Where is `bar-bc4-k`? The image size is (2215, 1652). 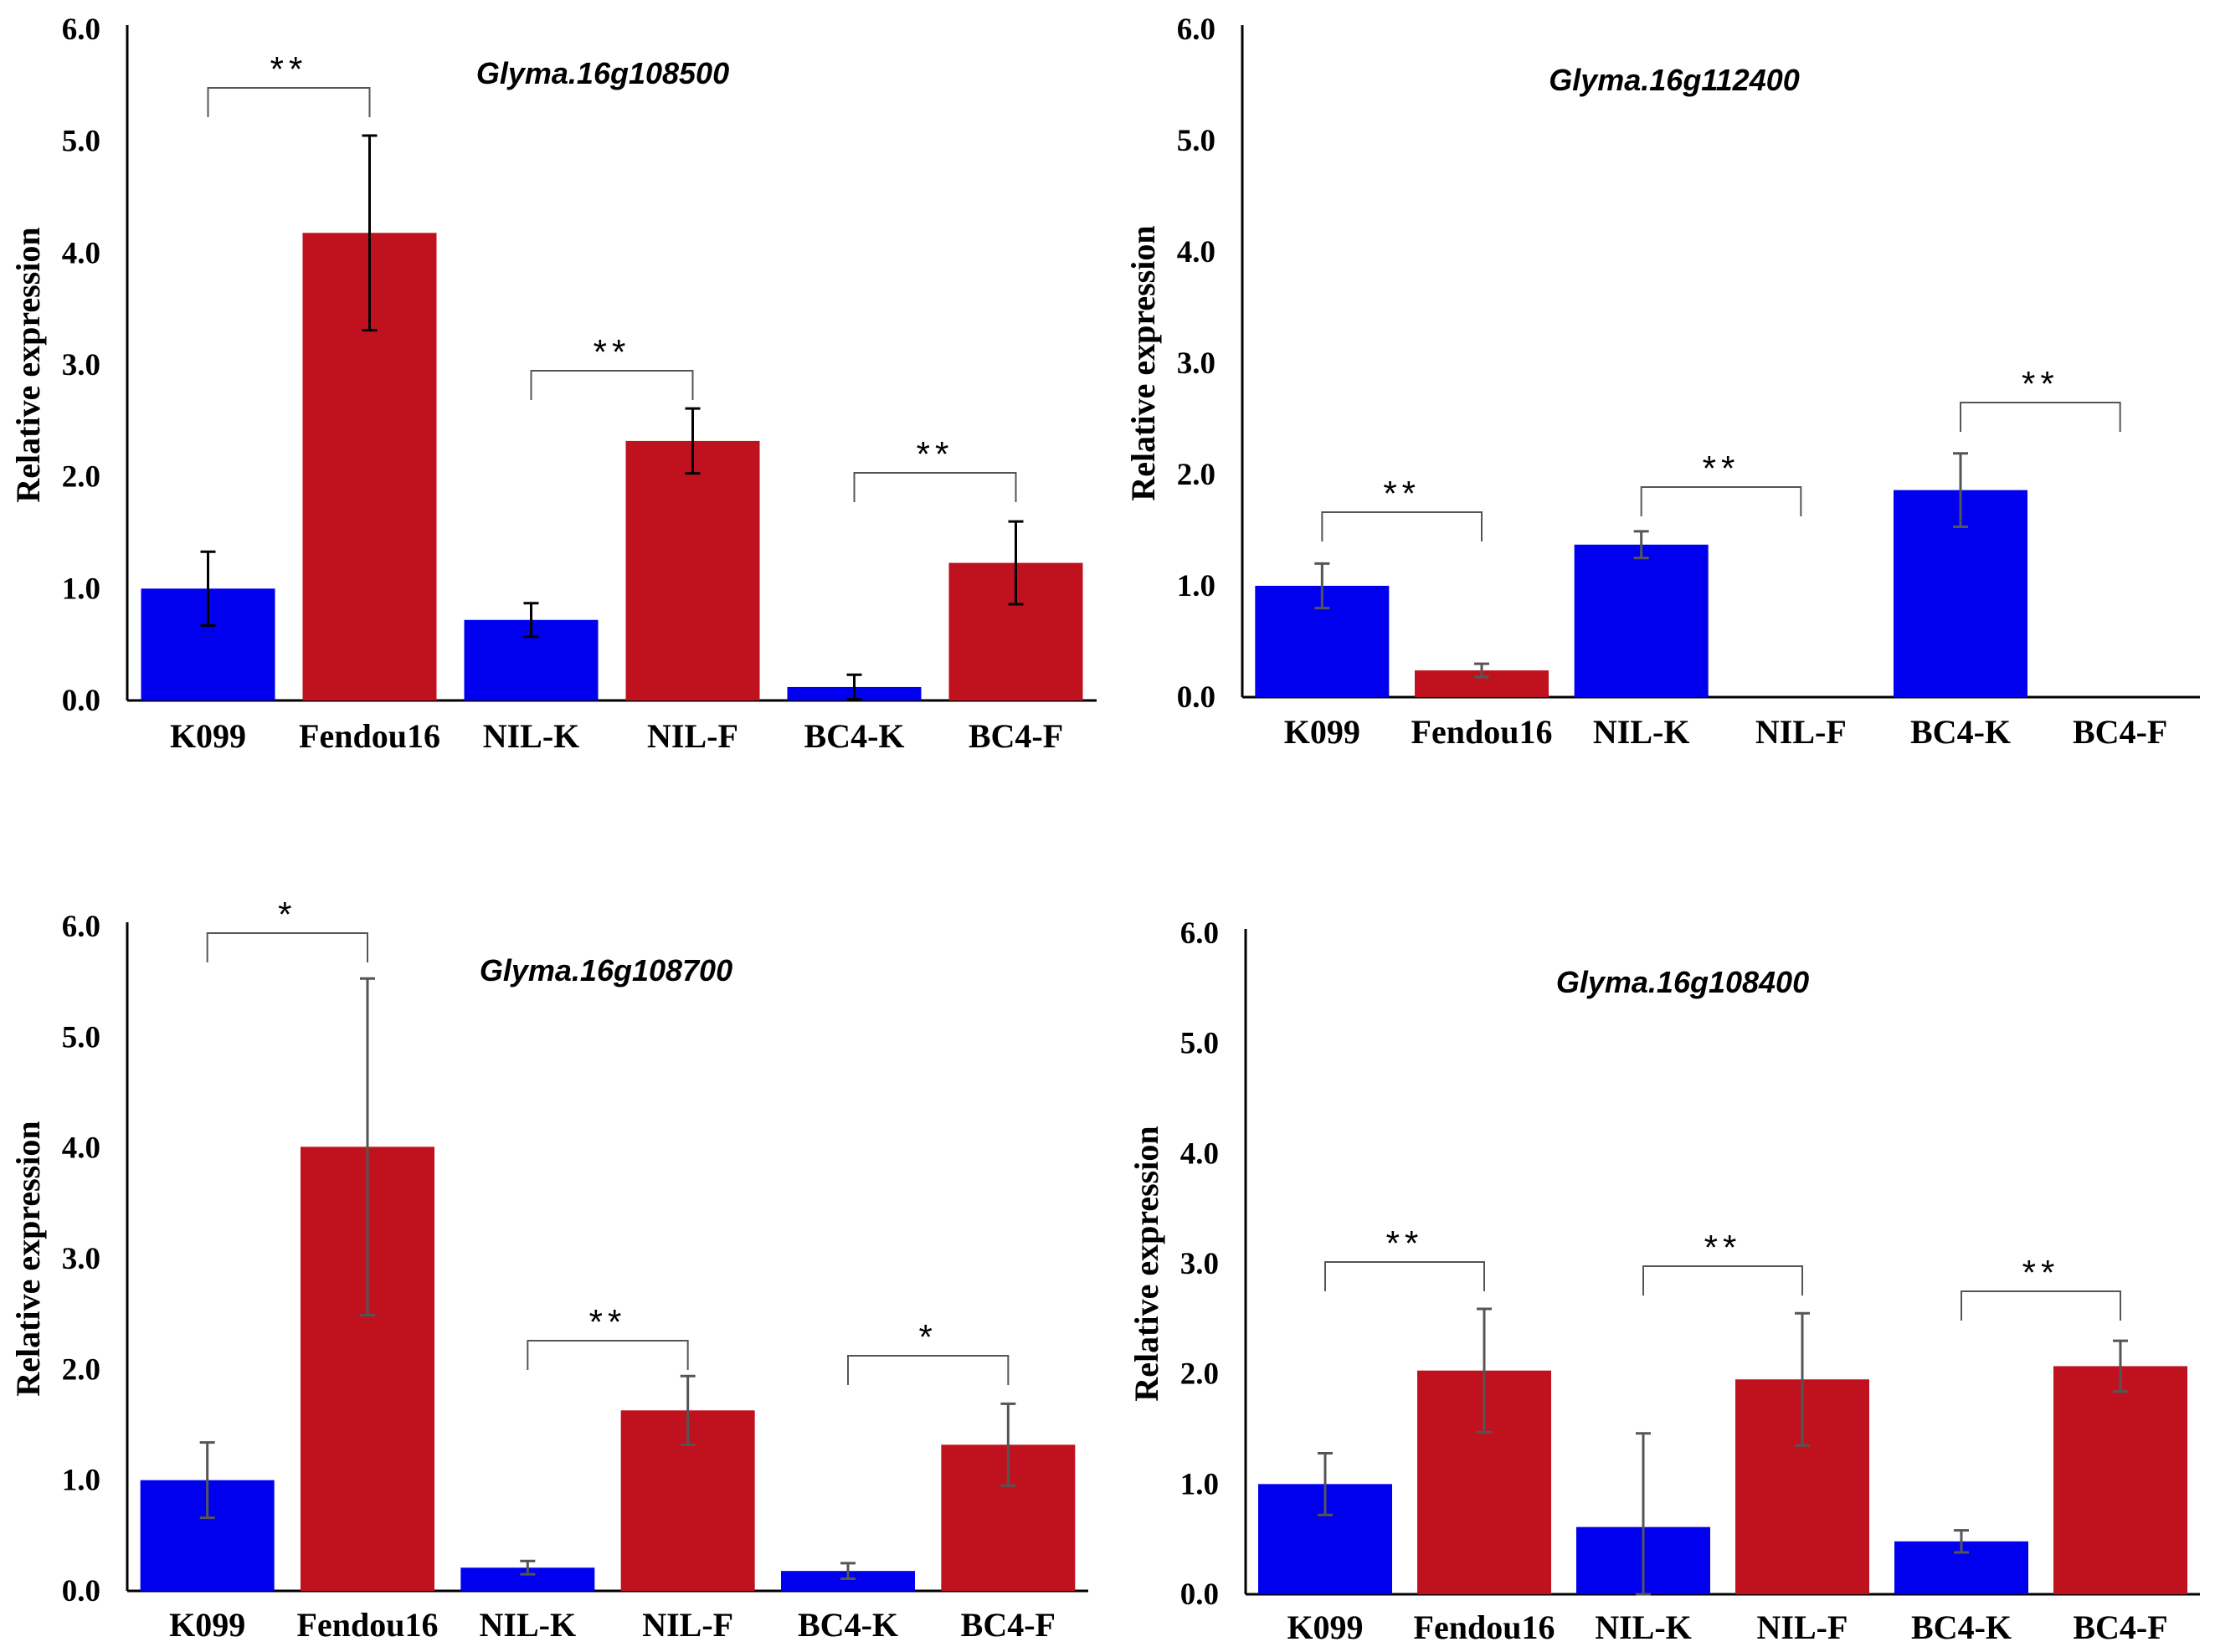 bar-bc4-k is located at coordinates (848, 1581).